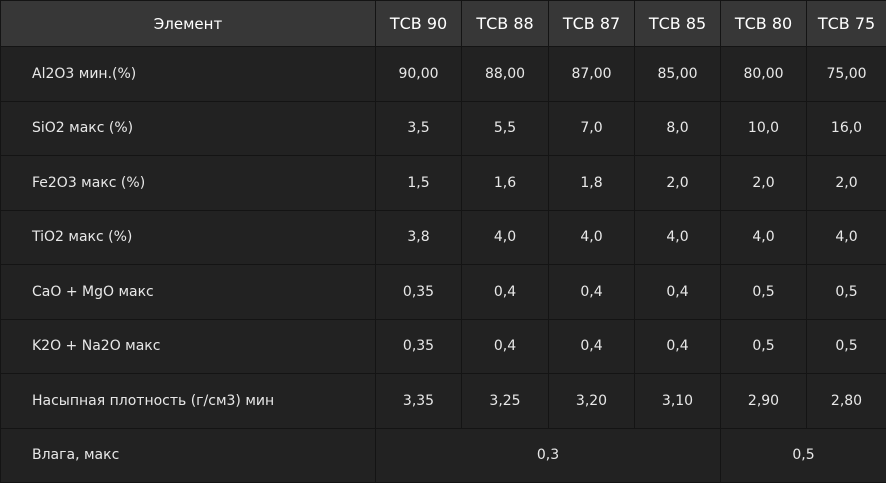  I want to click on table-cell: 5,5, so click(505, 128).